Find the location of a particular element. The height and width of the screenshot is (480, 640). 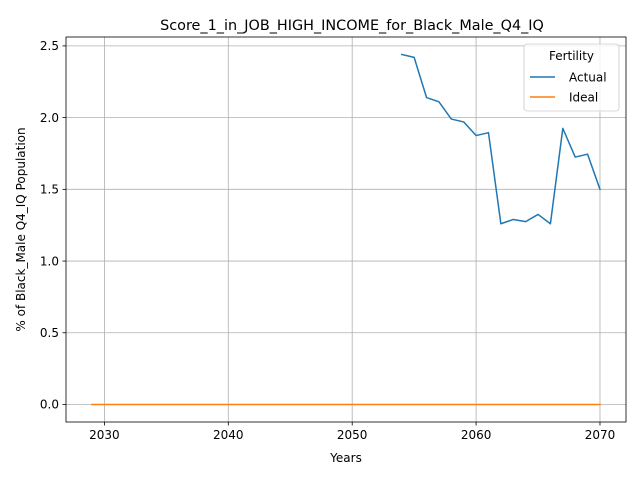

x-tick-label: 2060 is located at coordinates (476, 435).